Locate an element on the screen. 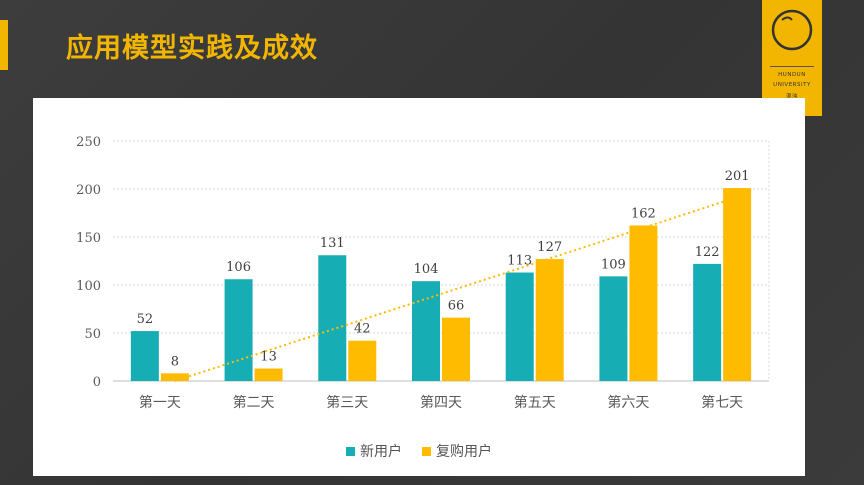 The height and width of the screenshot is (485, 864). data-label: 104 is located at coordinates (426, 269).